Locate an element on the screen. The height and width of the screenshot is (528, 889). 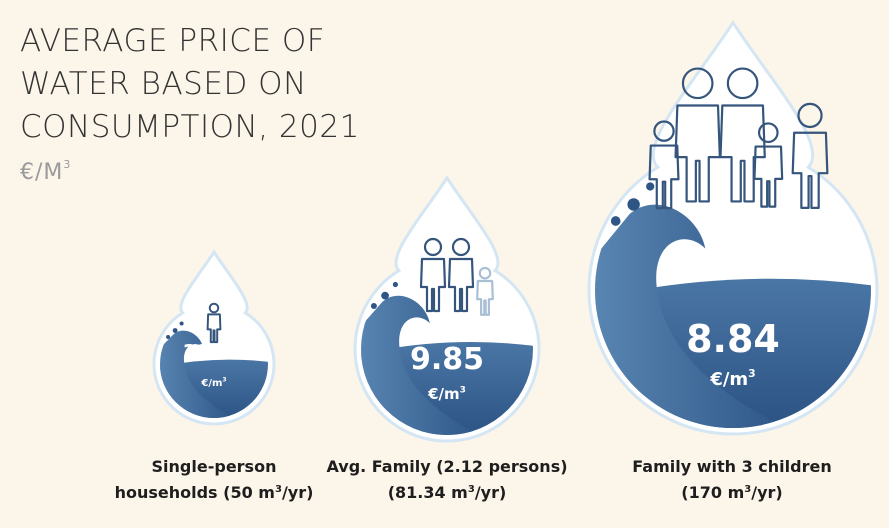
value-label: 11.06 is located at coordinates (213, 352).